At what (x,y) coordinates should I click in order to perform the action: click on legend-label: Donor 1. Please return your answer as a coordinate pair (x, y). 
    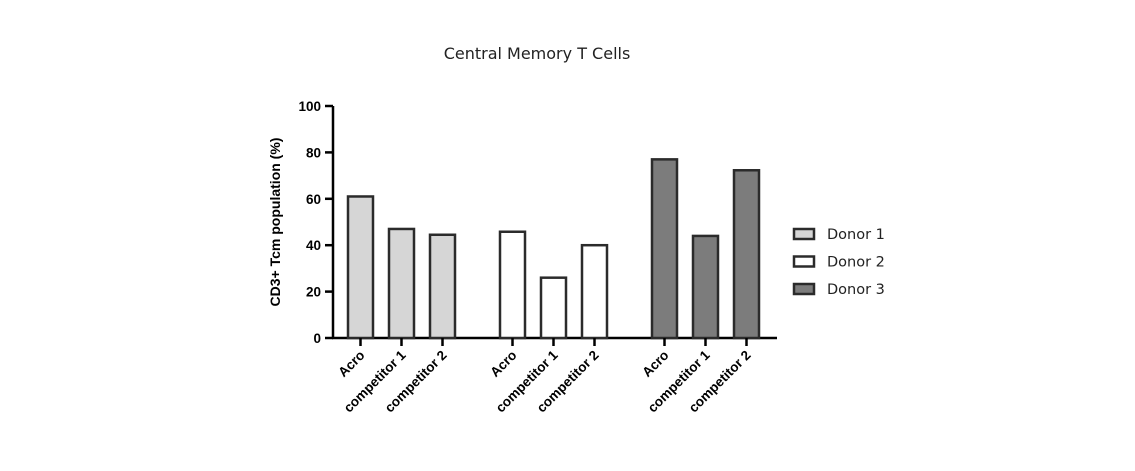
    Looking at the image, I should click on (856, 235).